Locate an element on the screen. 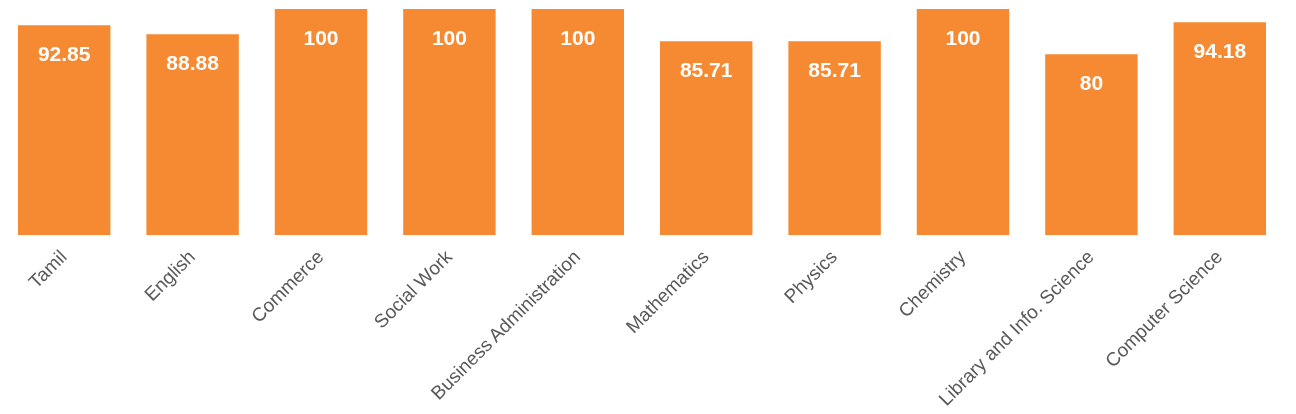 This screenshot has height=414, width=1296. data-label: 88.88 is located at coordinates (193, 62).